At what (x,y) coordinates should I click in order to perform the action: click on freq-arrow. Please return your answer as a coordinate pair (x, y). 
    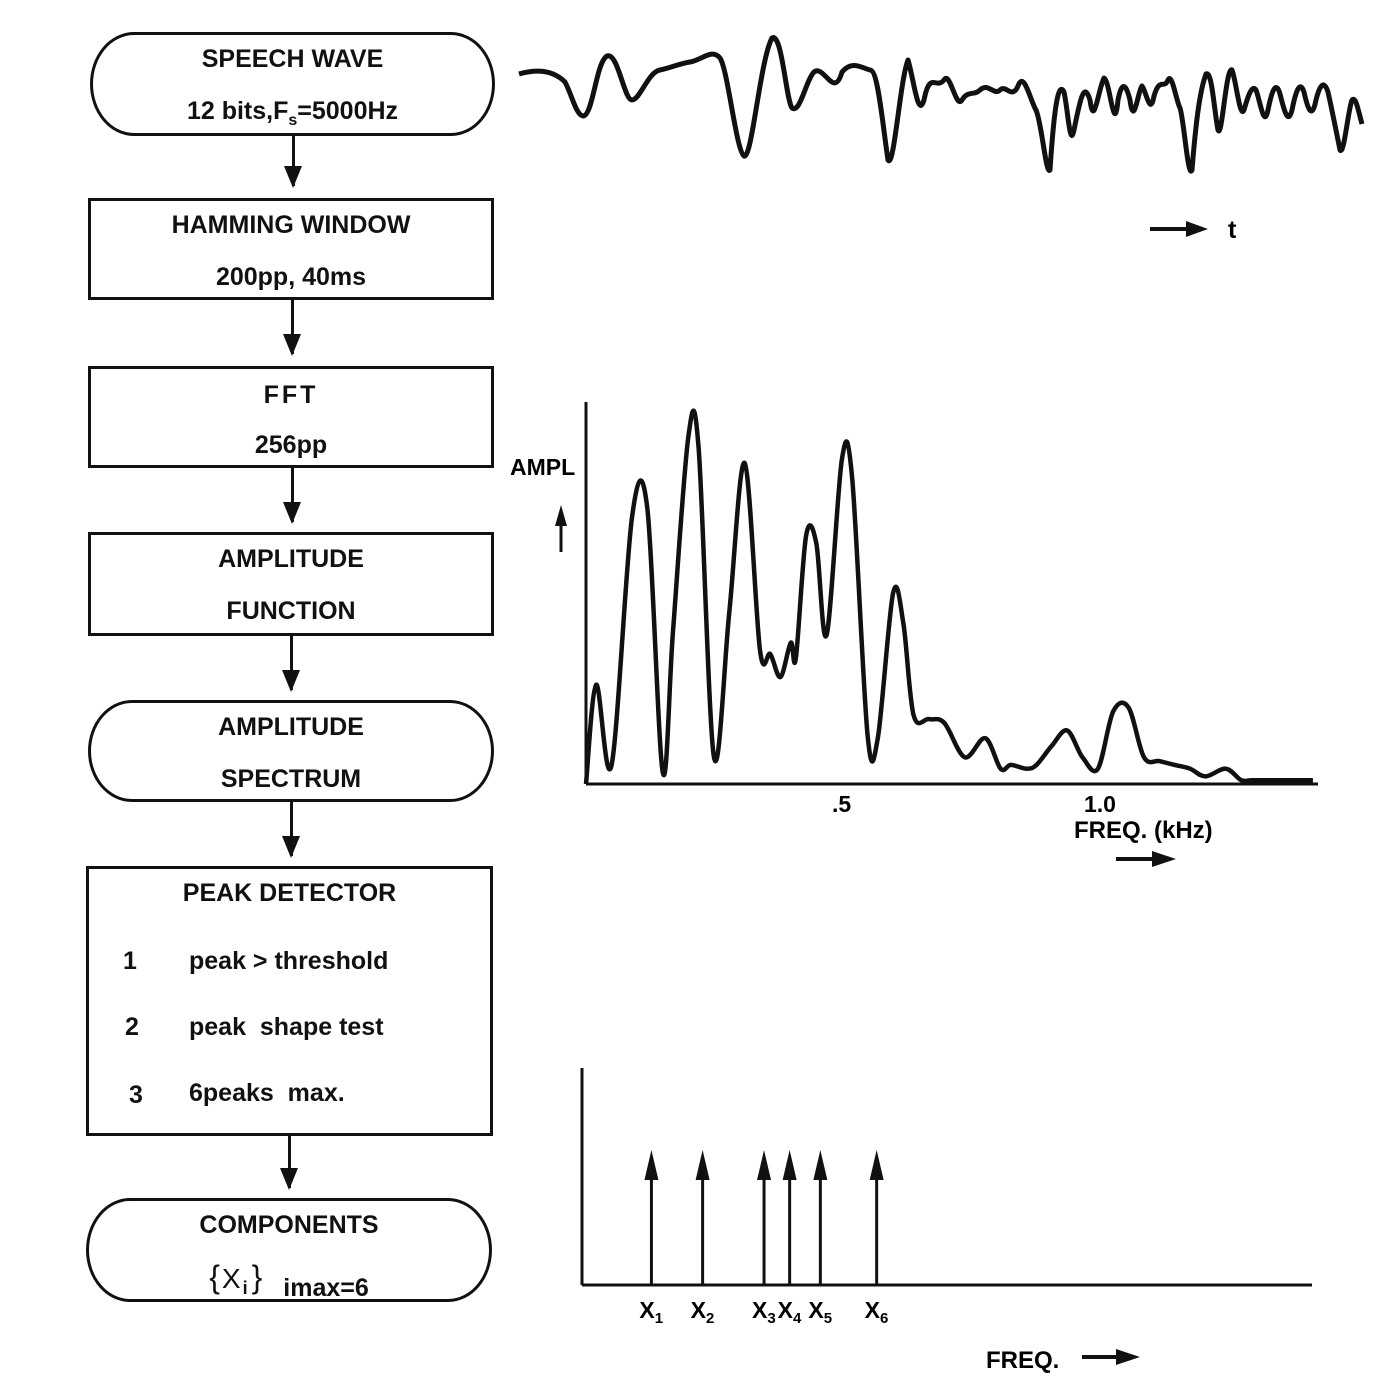
    Looking at the image, I should click on (1111, 1357).